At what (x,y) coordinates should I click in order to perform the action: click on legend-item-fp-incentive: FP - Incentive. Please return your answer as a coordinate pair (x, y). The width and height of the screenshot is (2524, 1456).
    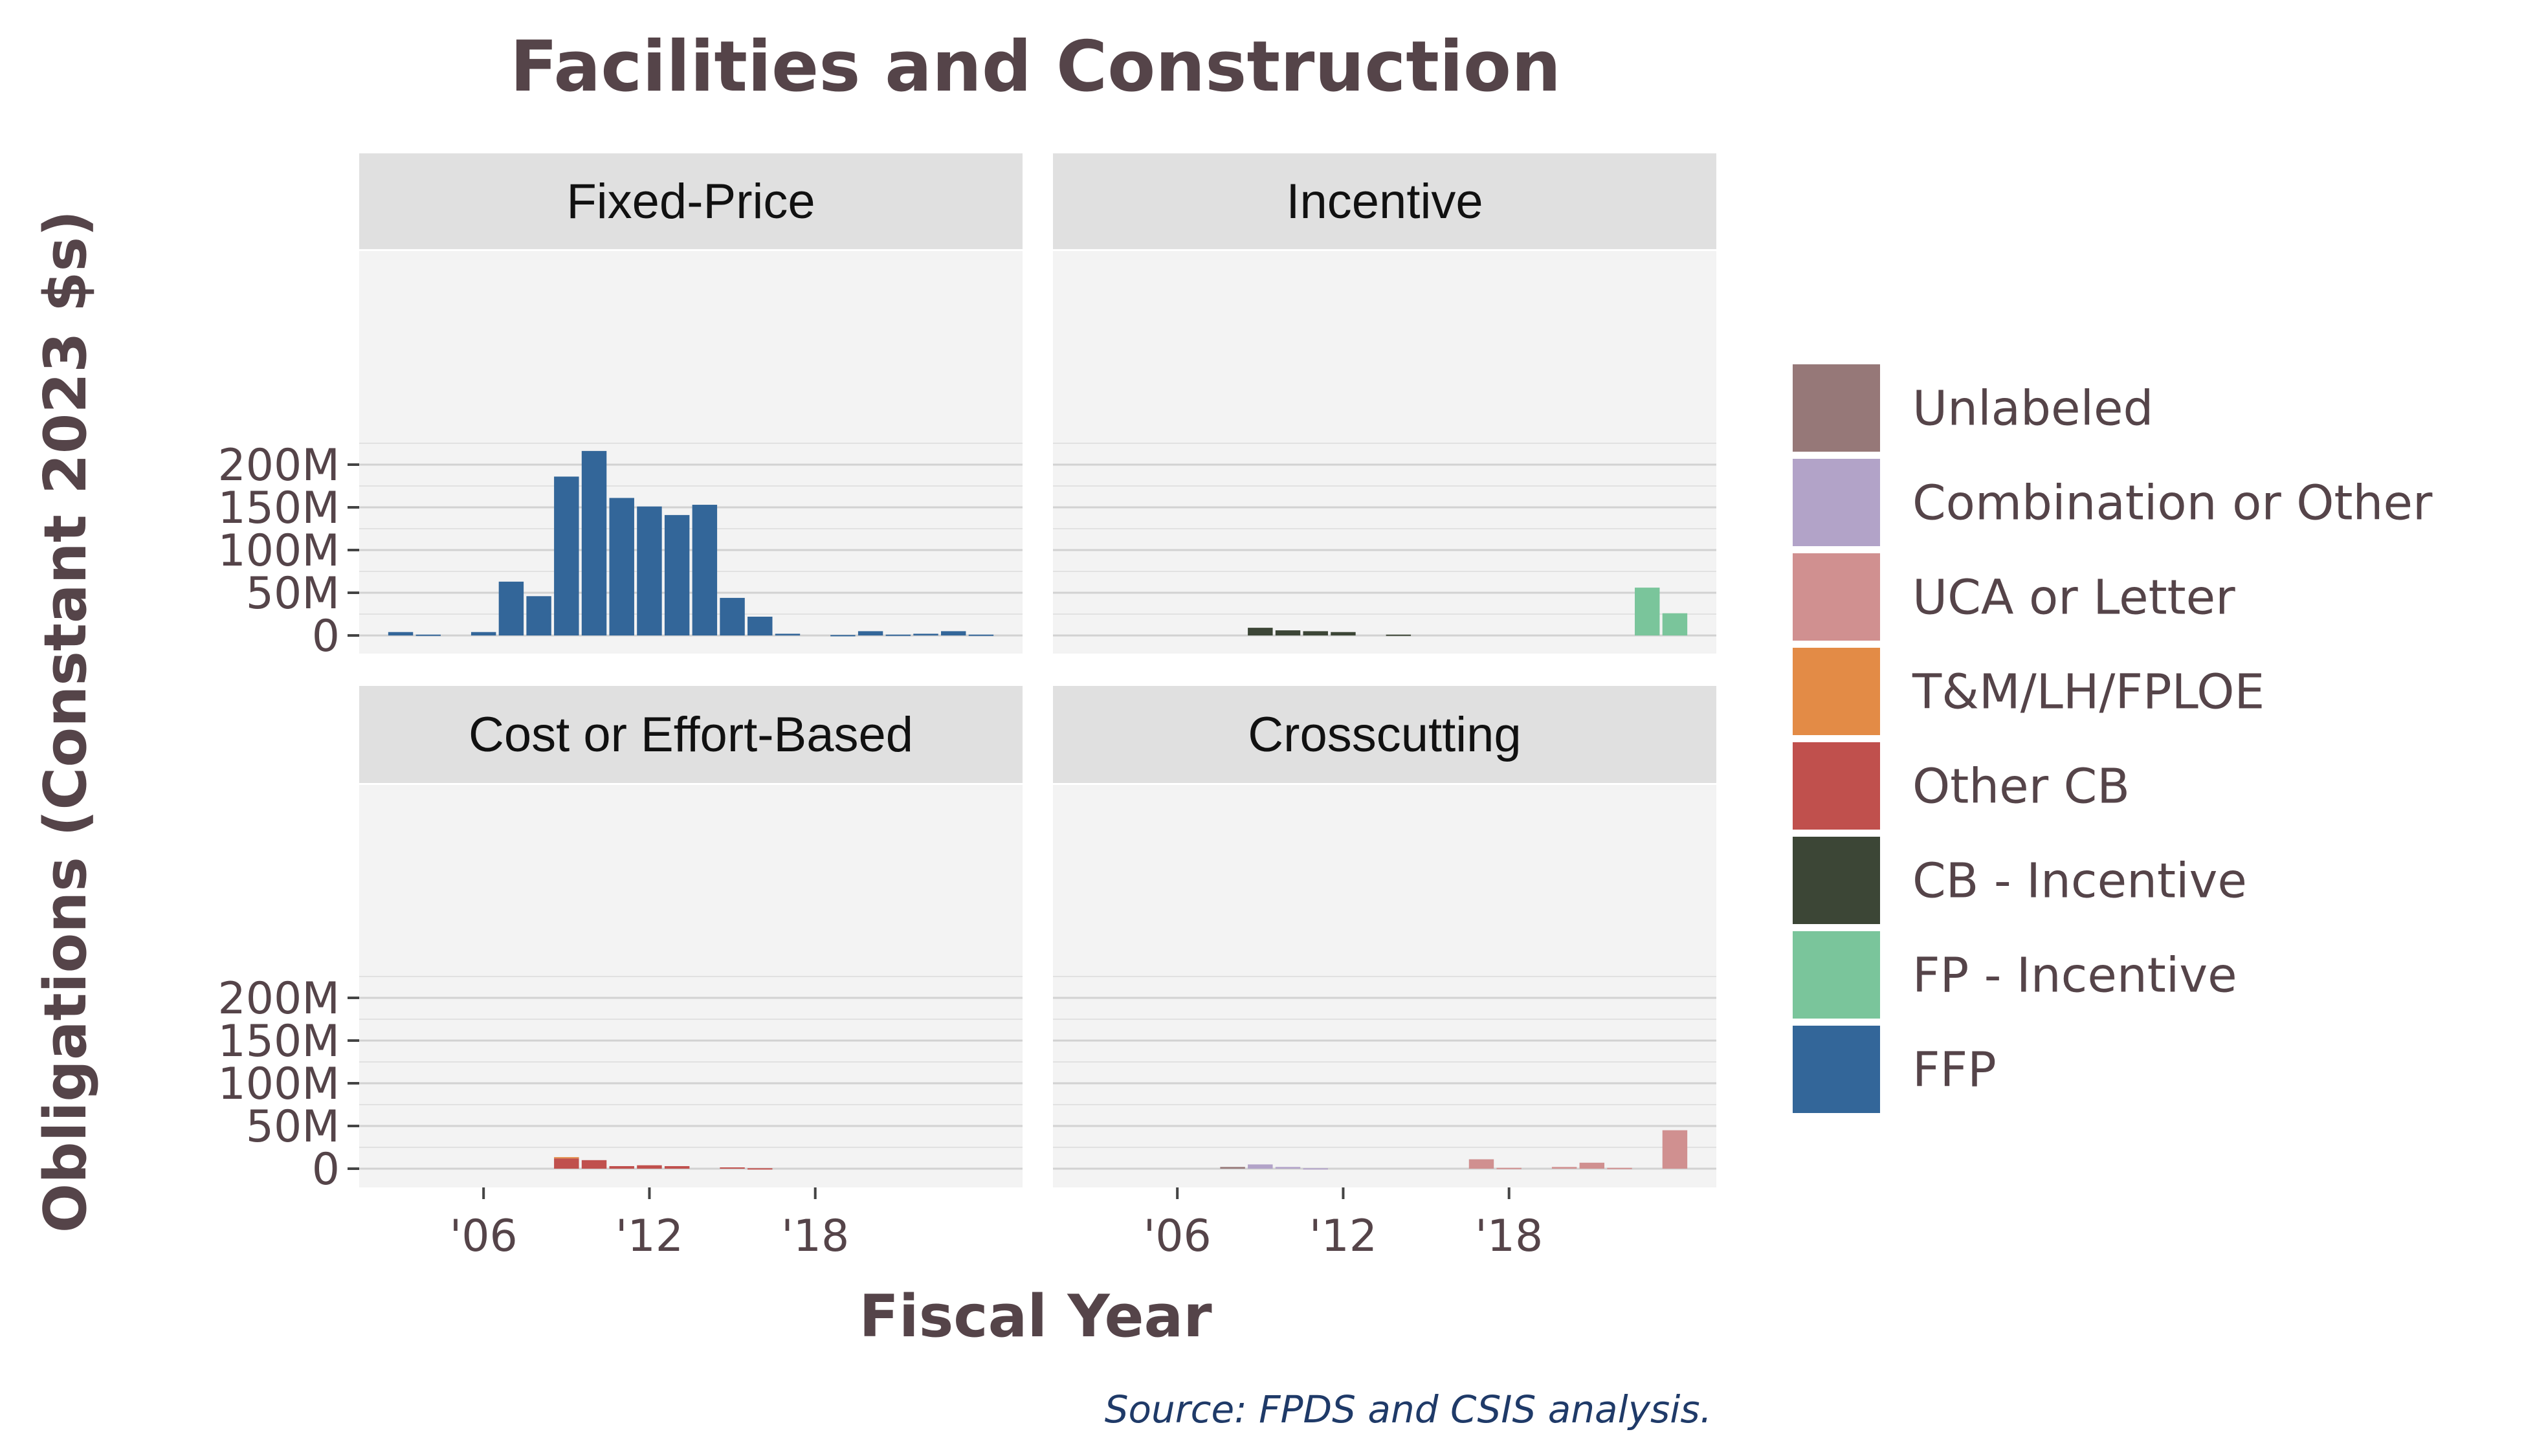
    Looking at the image, I should click on (2015, 975).